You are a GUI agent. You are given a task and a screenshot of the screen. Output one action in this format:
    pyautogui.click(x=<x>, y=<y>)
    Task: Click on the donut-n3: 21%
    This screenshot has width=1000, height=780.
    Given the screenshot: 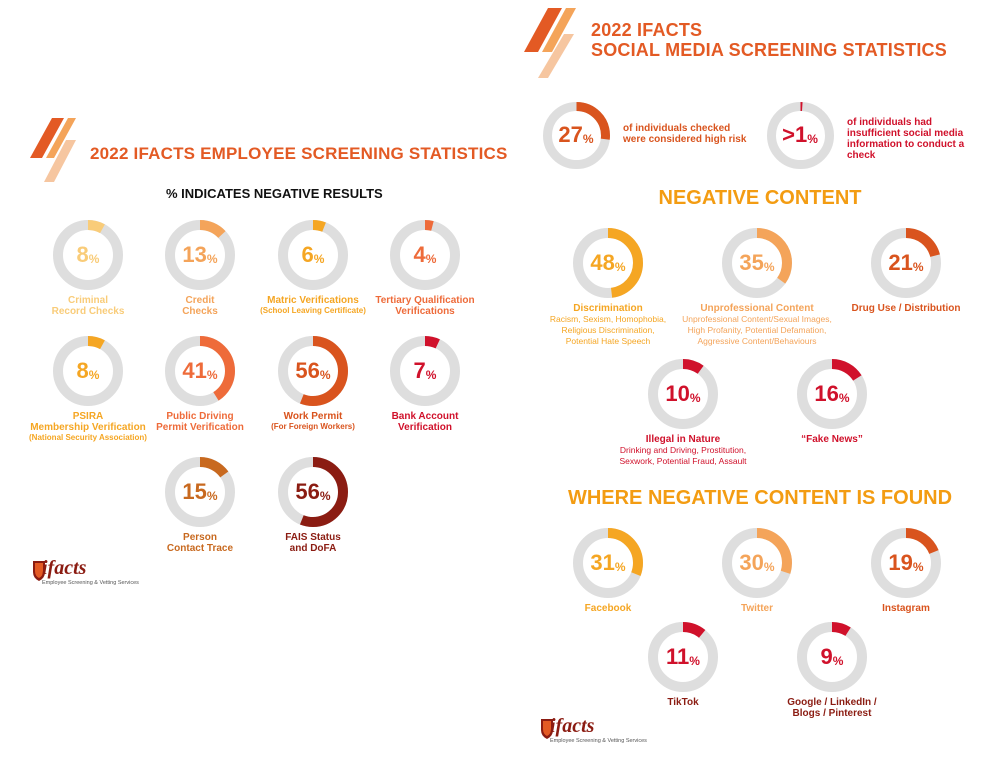 What is the action you would take?
    pyautogui.click(x=906, y=263)
    